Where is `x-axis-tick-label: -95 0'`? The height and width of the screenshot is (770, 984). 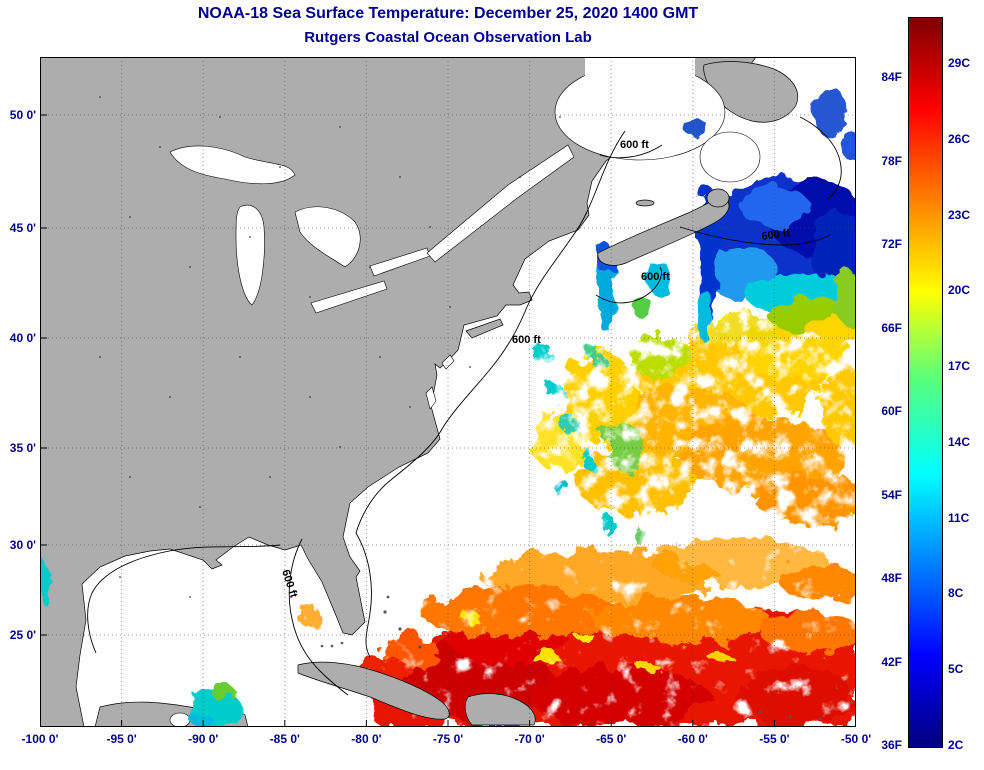 x-axis-tick-label: -95 0' is located at coordinates (121, 739).